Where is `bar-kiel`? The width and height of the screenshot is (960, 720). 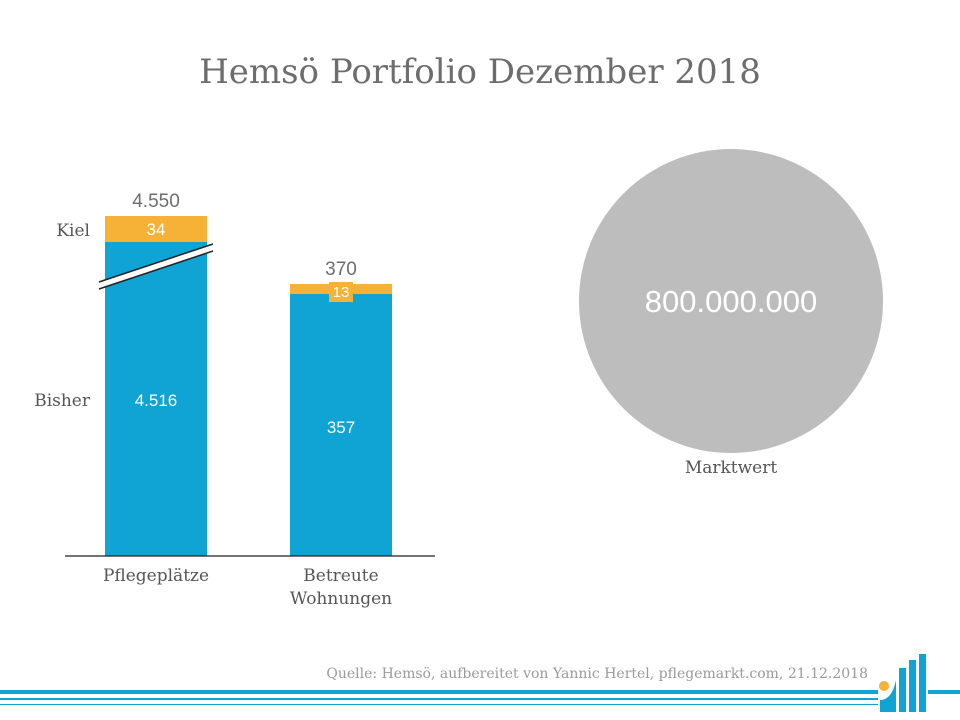 bar-kiel is located at coordinates (156, 229).